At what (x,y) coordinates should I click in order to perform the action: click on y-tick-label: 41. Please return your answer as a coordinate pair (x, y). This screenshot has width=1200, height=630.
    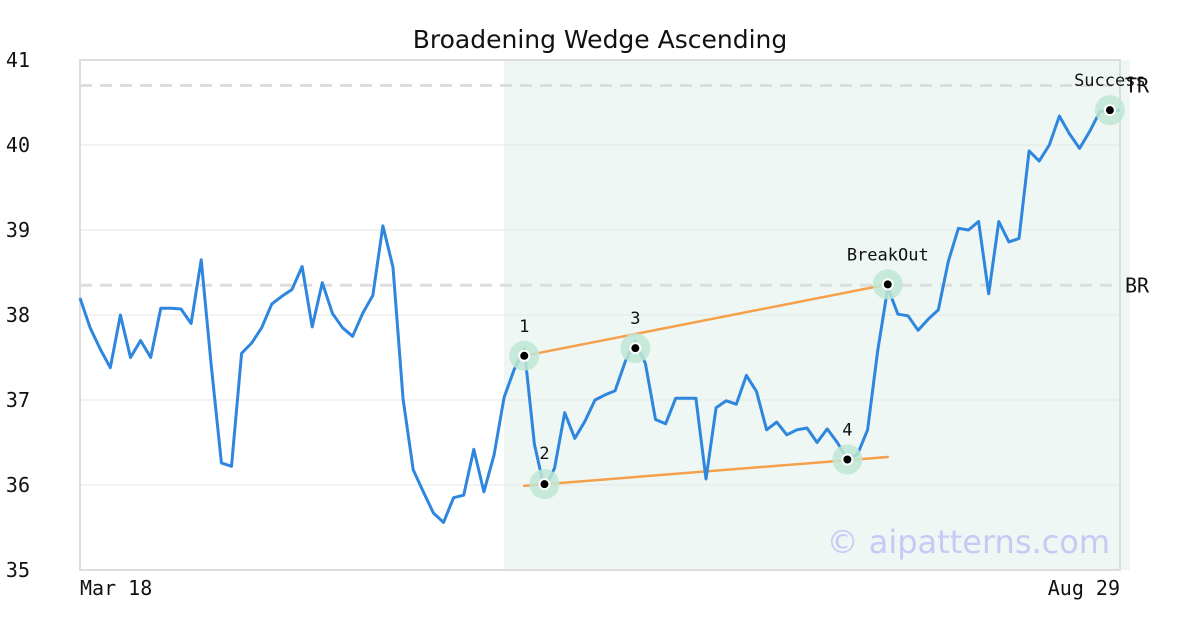
    Looking at the image, I should click on (18, 60).